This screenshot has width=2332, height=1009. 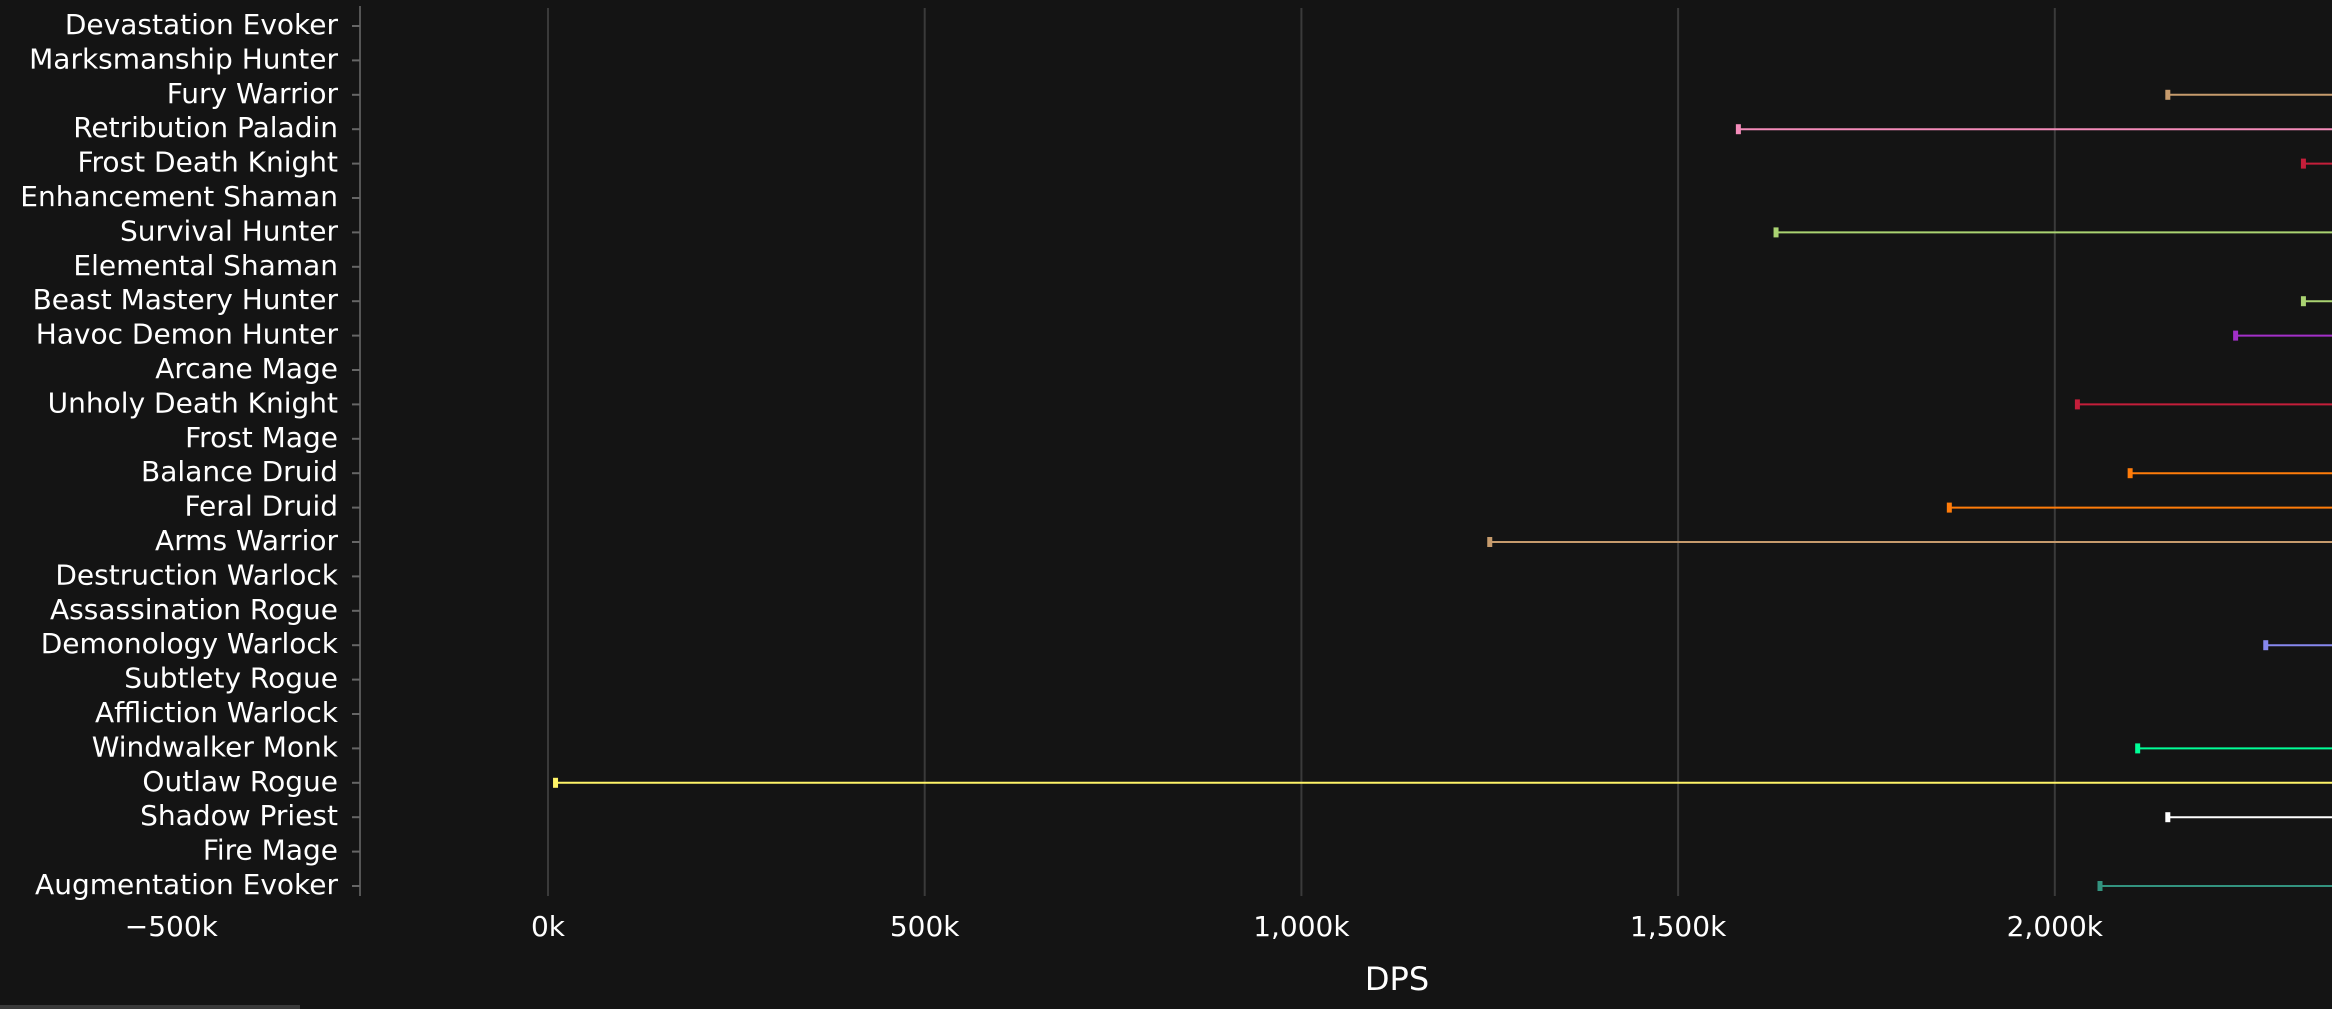 I want to click on category-label: Fire Mage, so click(x=270, y=850).